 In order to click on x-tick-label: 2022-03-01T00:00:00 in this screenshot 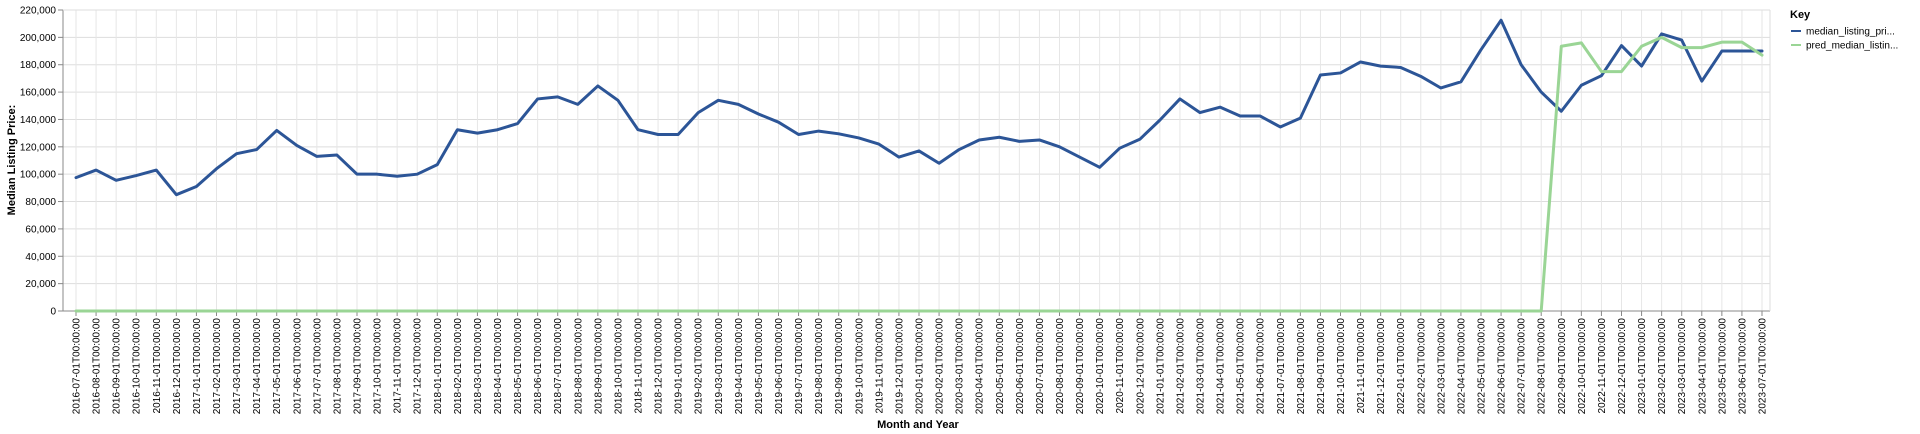, I will do `click(1441, 366)`.